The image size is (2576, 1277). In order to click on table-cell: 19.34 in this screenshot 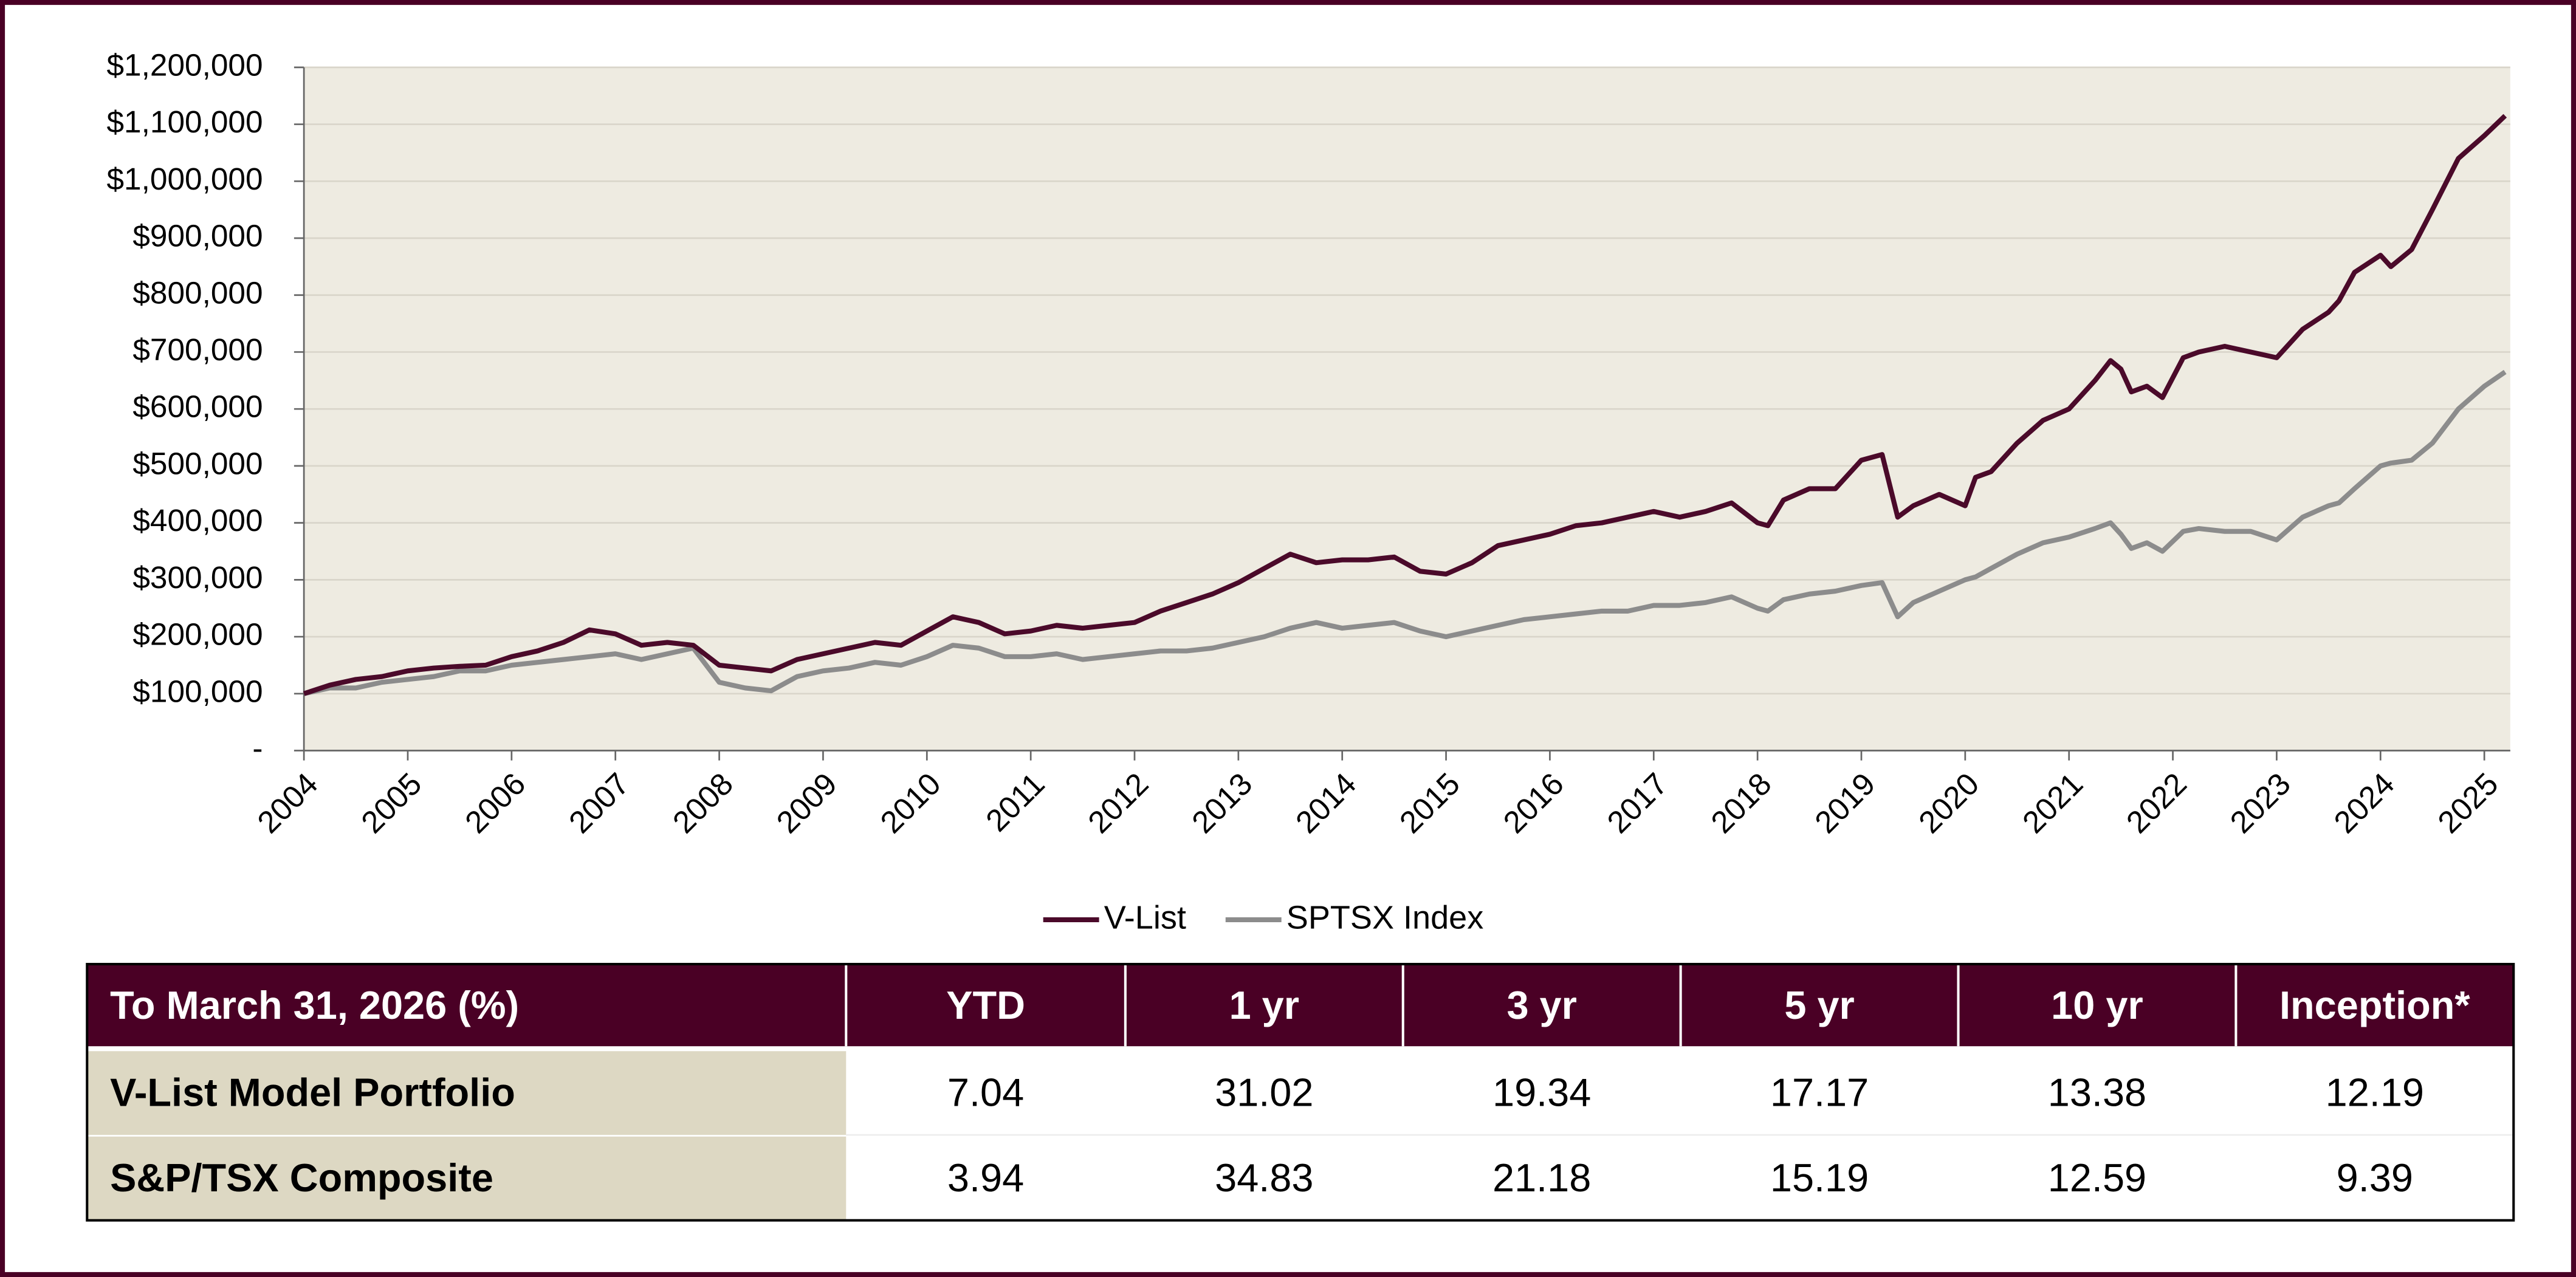, I will do `click(1541, 1092)`.